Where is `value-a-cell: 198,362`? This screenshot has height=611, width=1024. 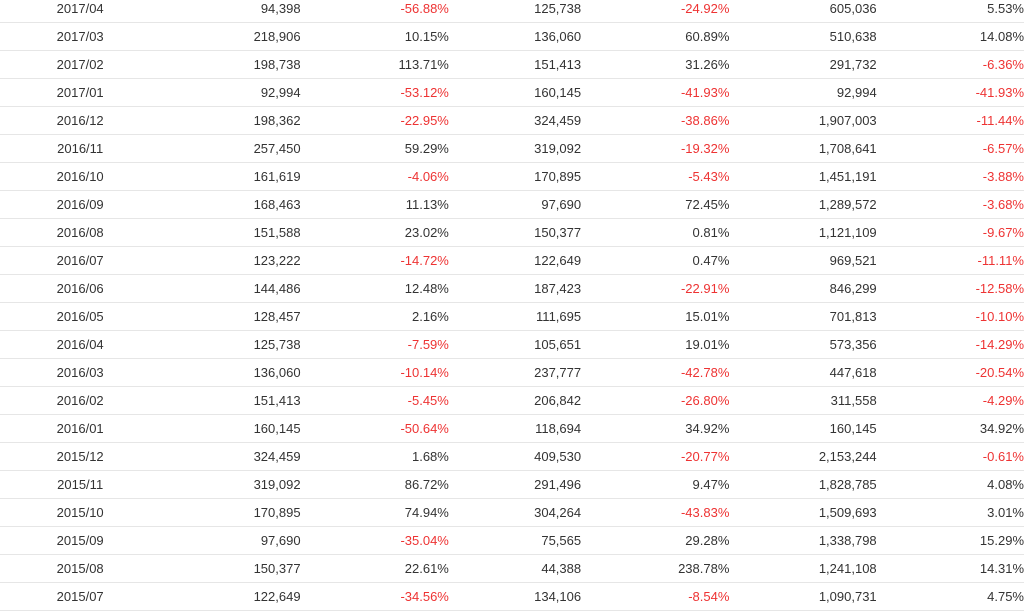 value-a-cell: 198,362 is located at coordinates (230, 120).